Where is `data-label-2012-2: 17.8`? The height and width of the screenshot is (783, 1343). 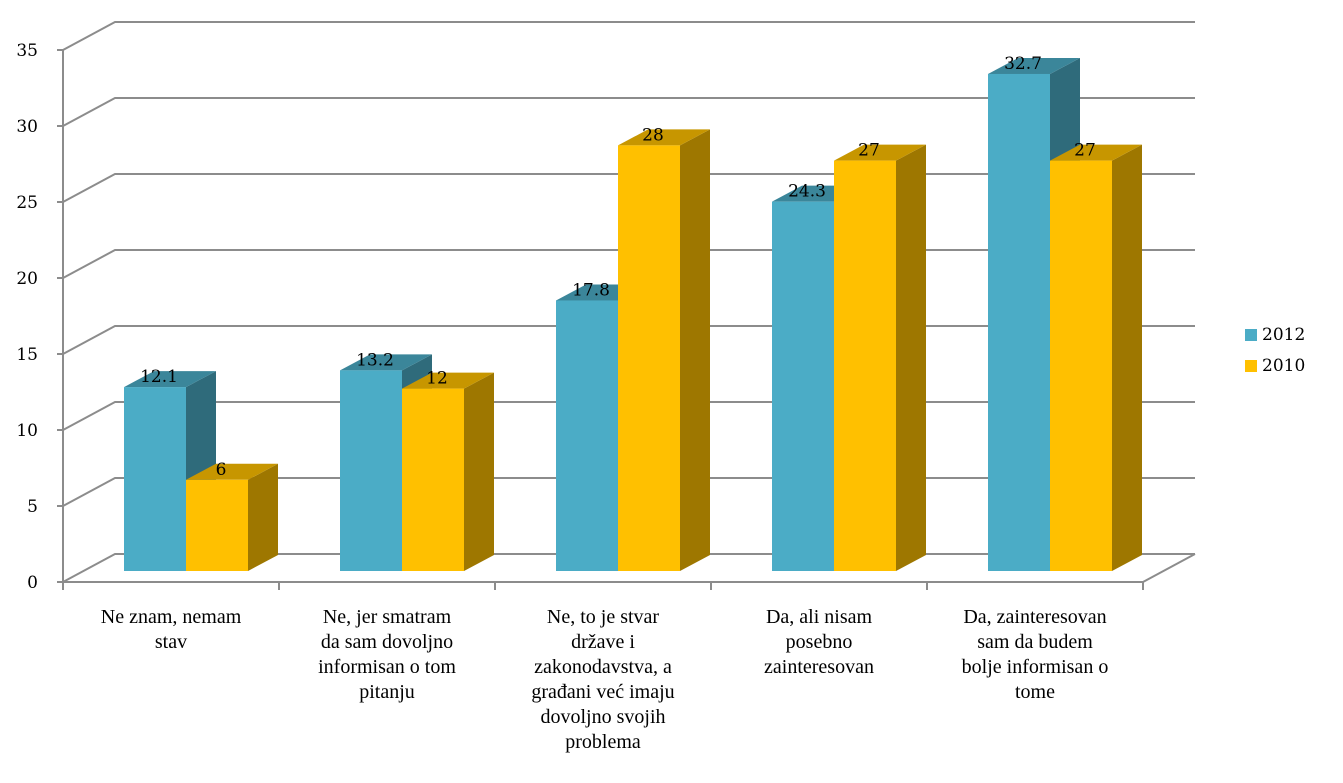 data-label-2012-2: 17.8 is located at coordinates (591, 290).